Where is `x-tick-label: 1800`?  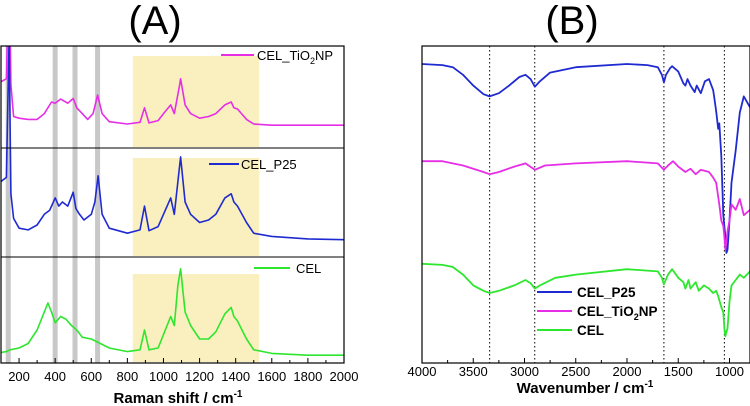 x-tick-label: 1800 is located at coordinates (307, 376).